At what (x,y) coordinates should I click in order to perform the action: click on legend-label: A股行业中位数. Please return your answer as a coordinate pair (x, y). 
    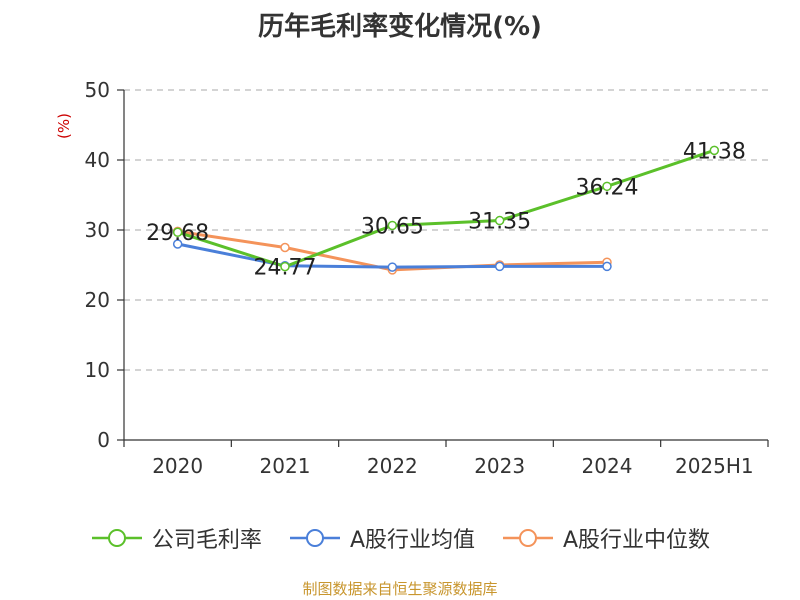
    Looking at the image, I should click on (637, 540).